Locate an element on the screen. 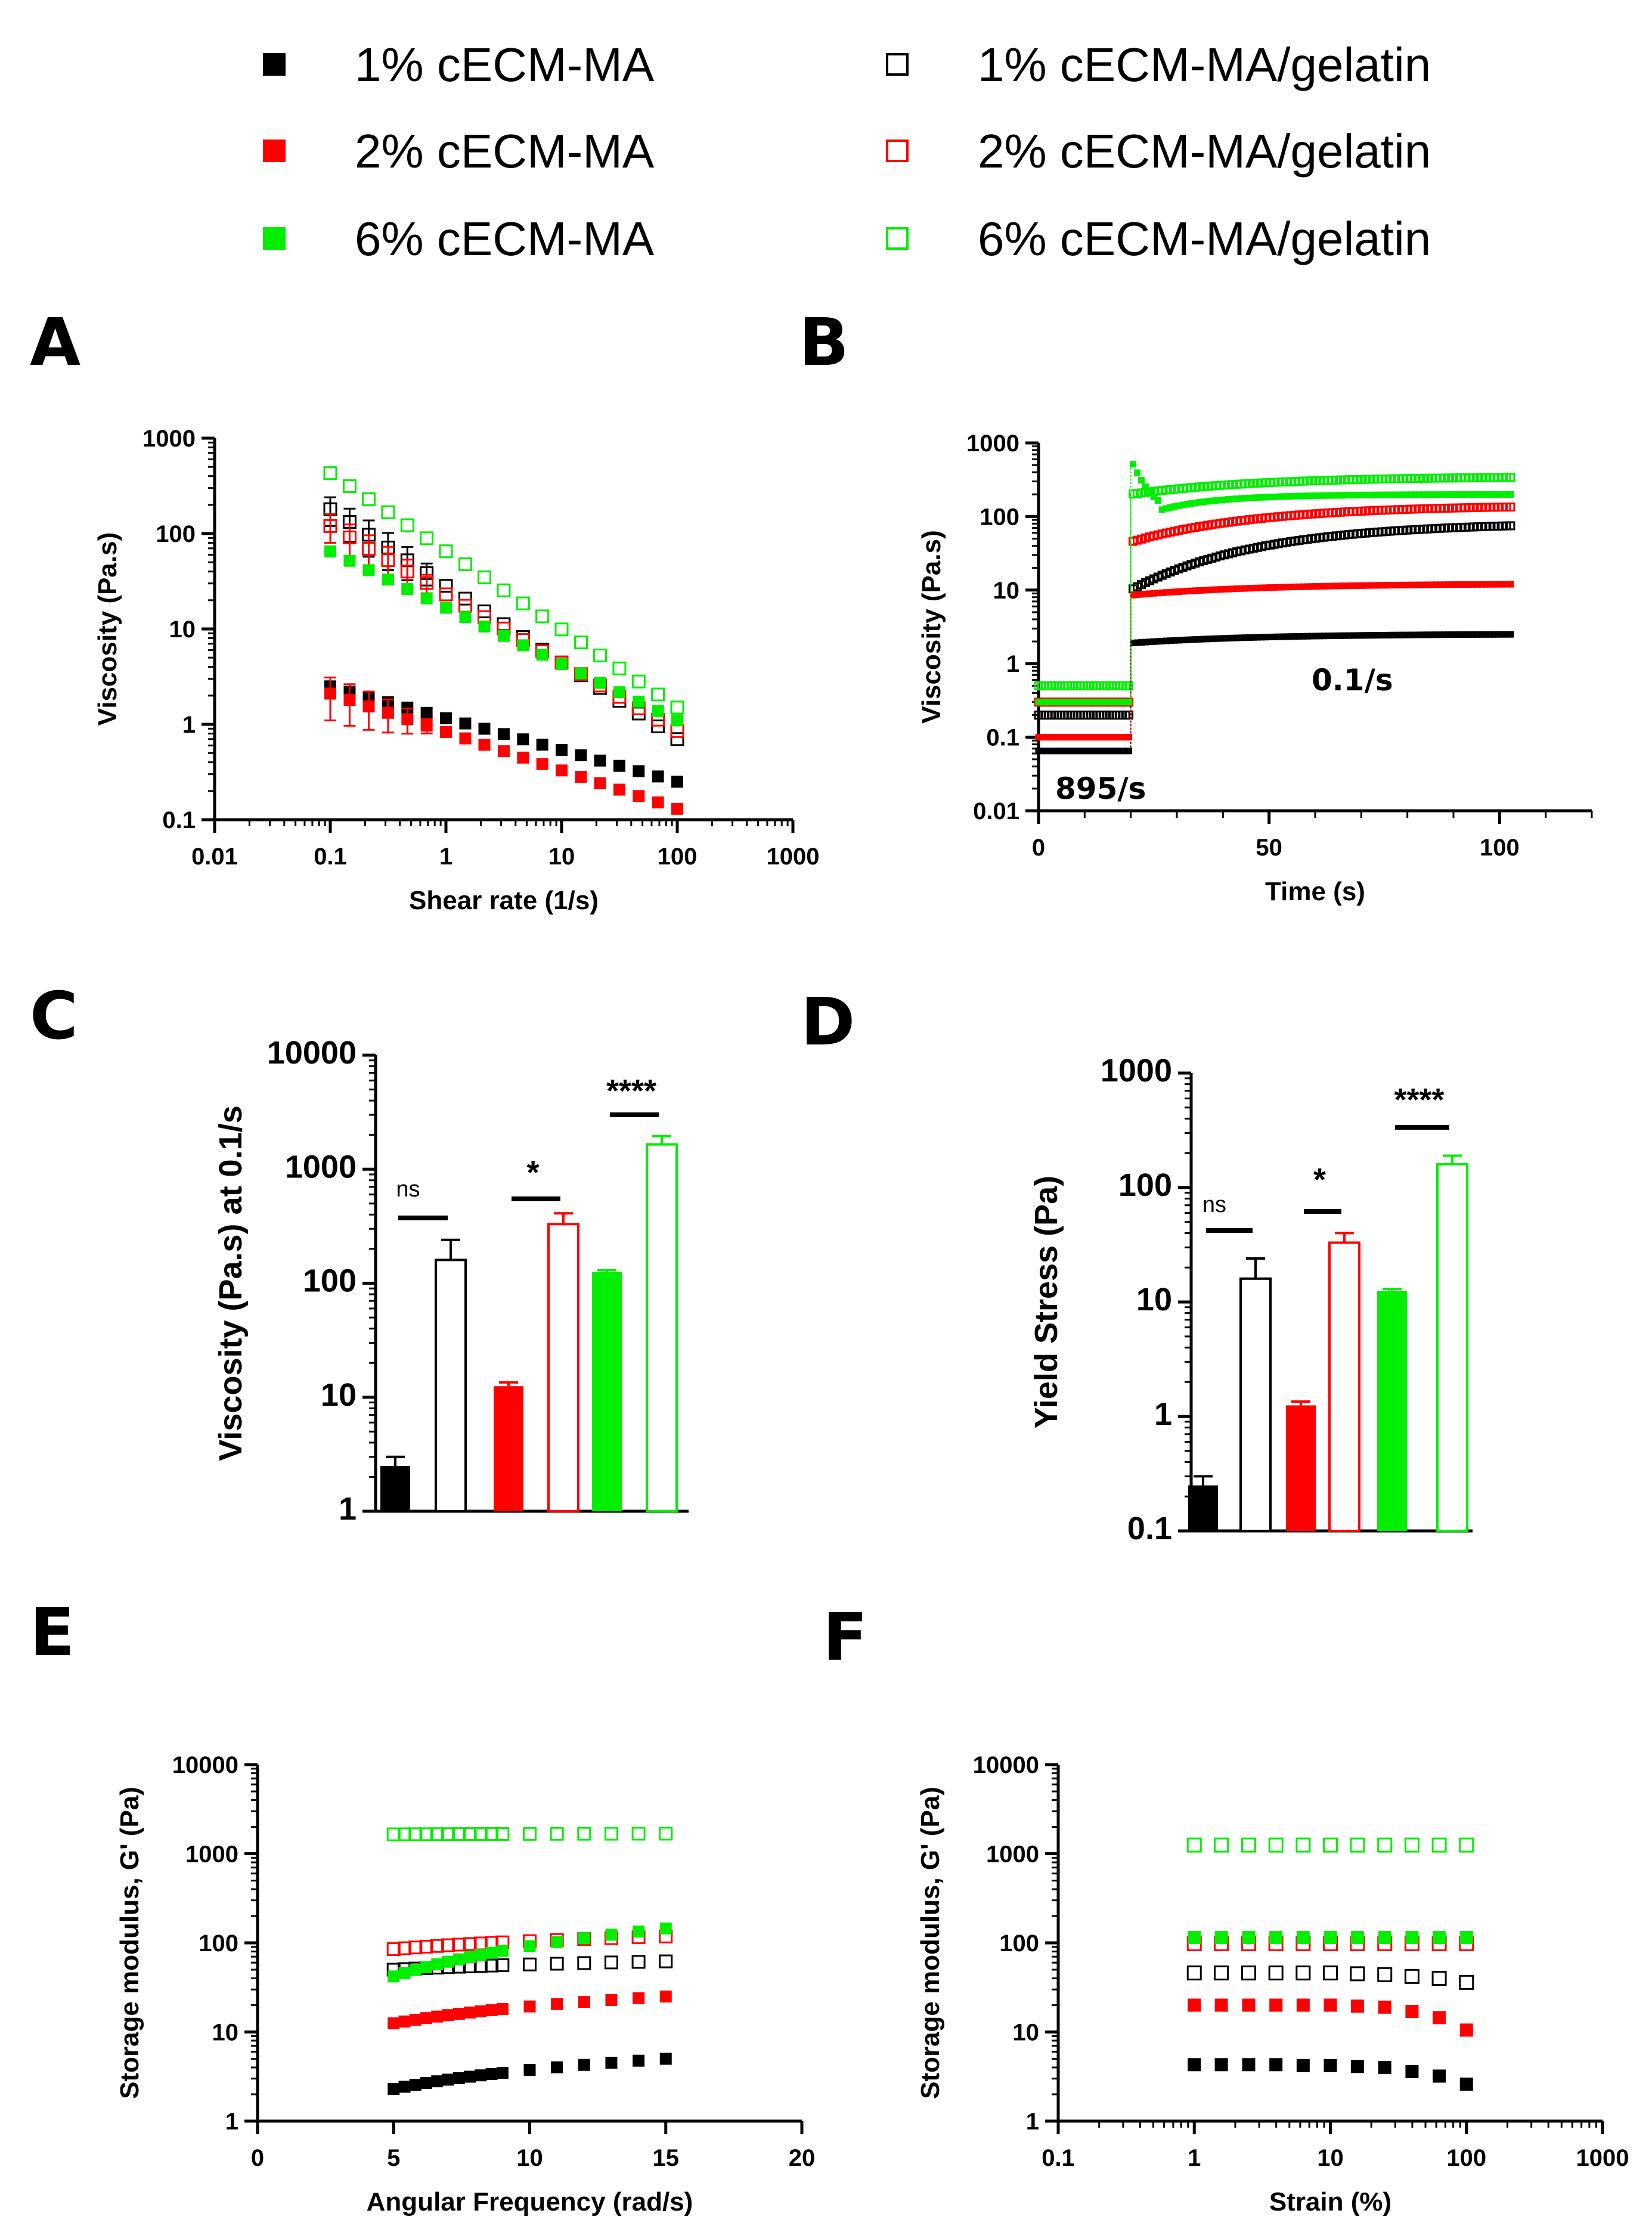  legend-marker is located at coordinates (897, 151).